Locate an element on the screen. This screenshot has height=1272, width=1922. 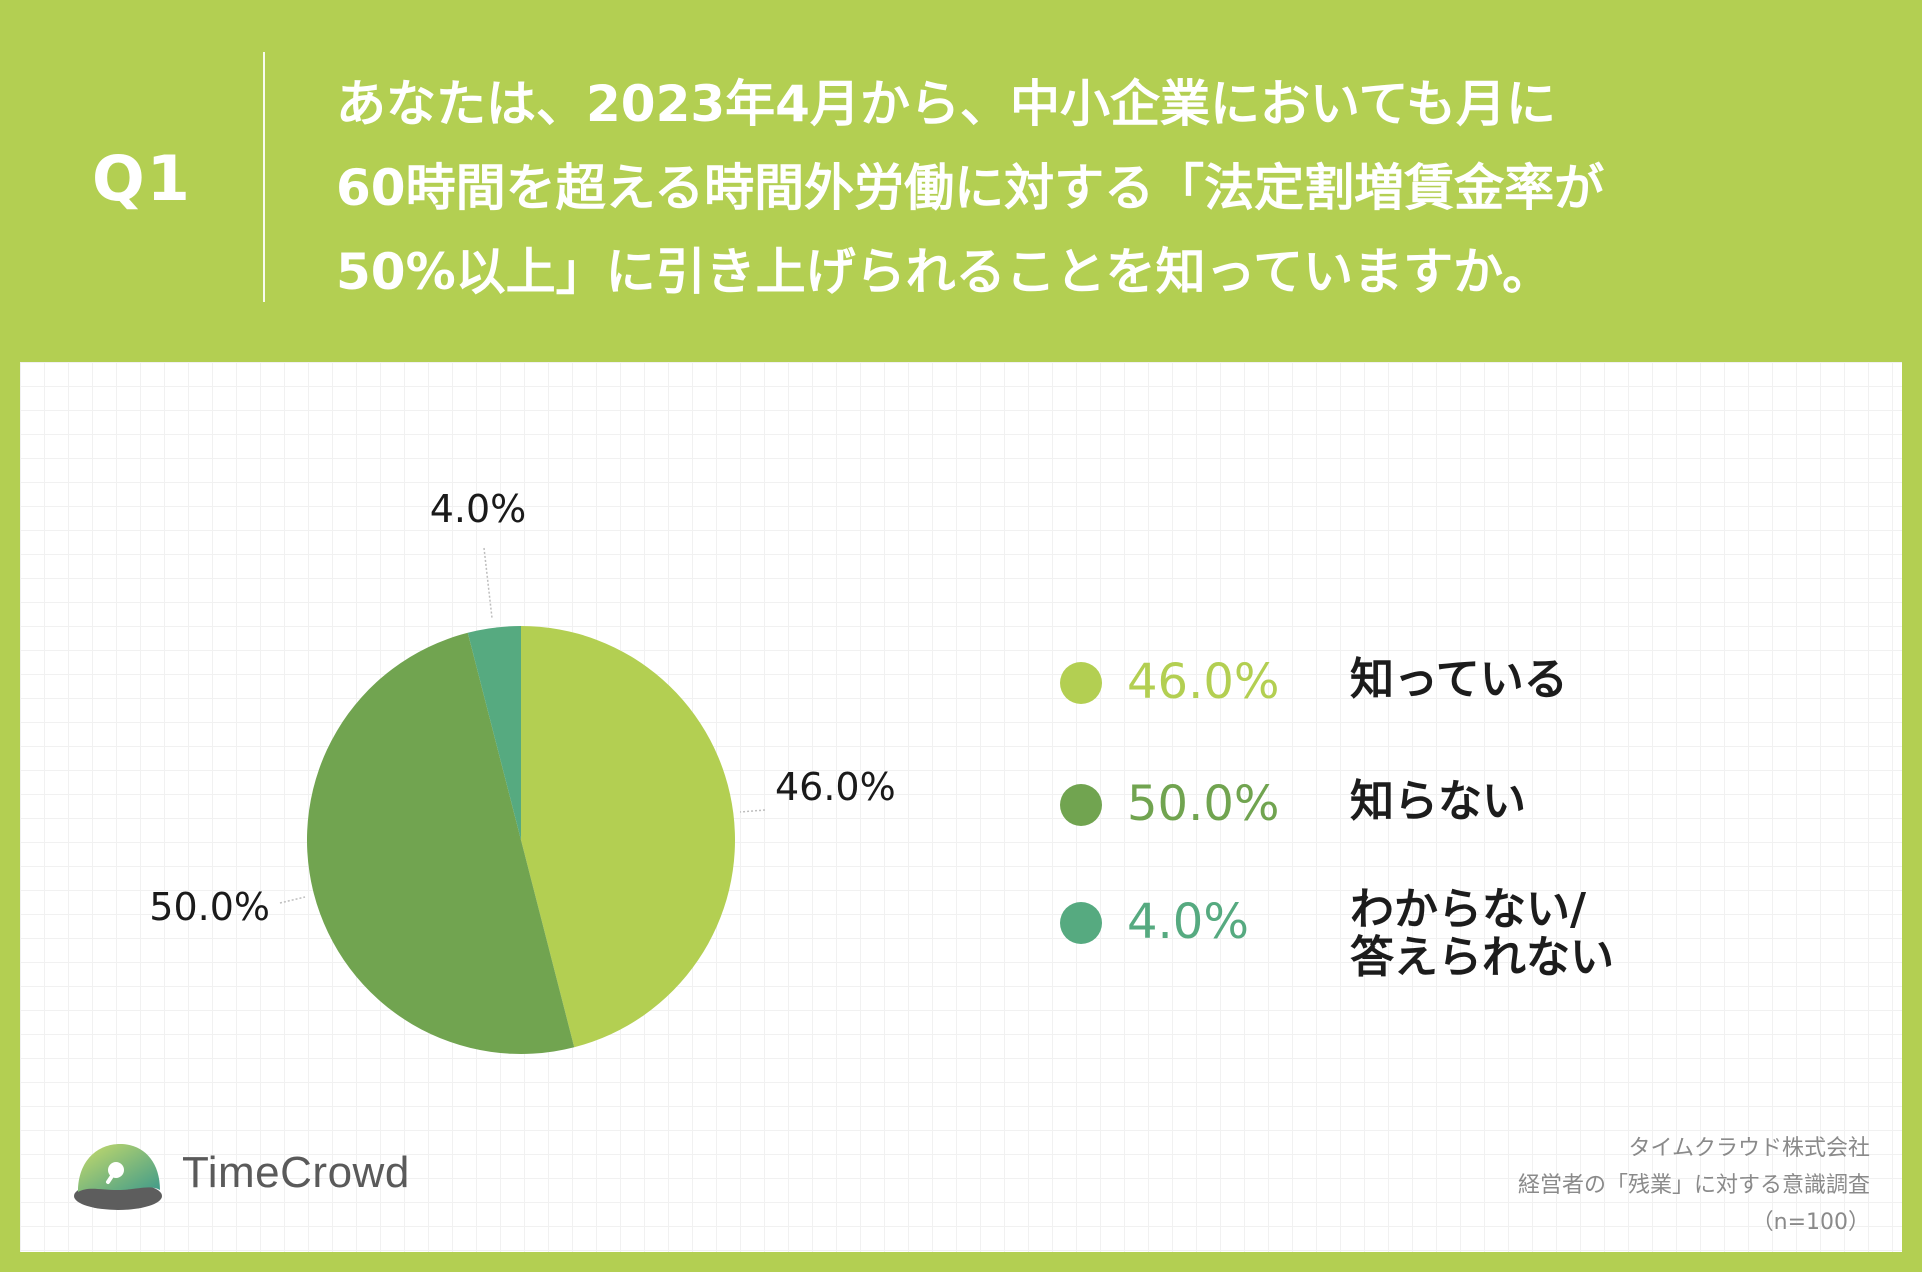
data-label: 46.0% is located at coordinates (835, 787).